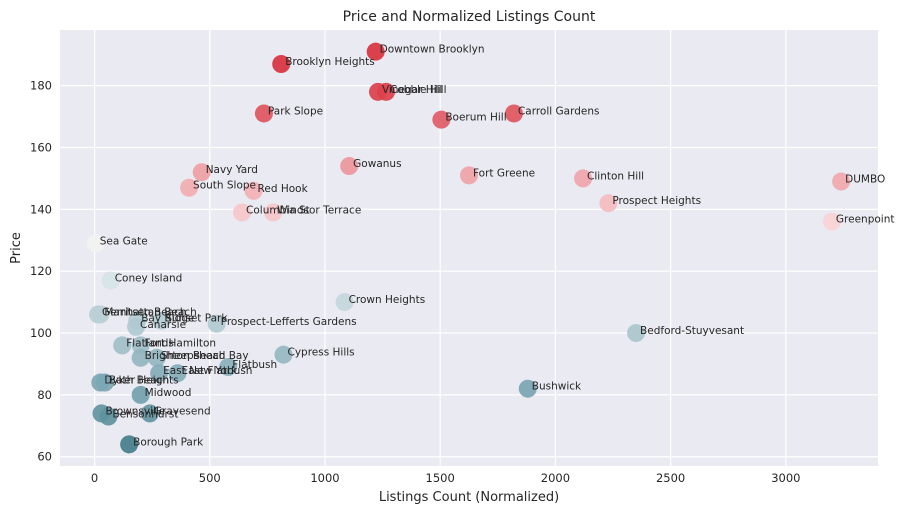 The image size is (899, 514). I want to click on point-label: Bensonhurst, so click(145, 415).